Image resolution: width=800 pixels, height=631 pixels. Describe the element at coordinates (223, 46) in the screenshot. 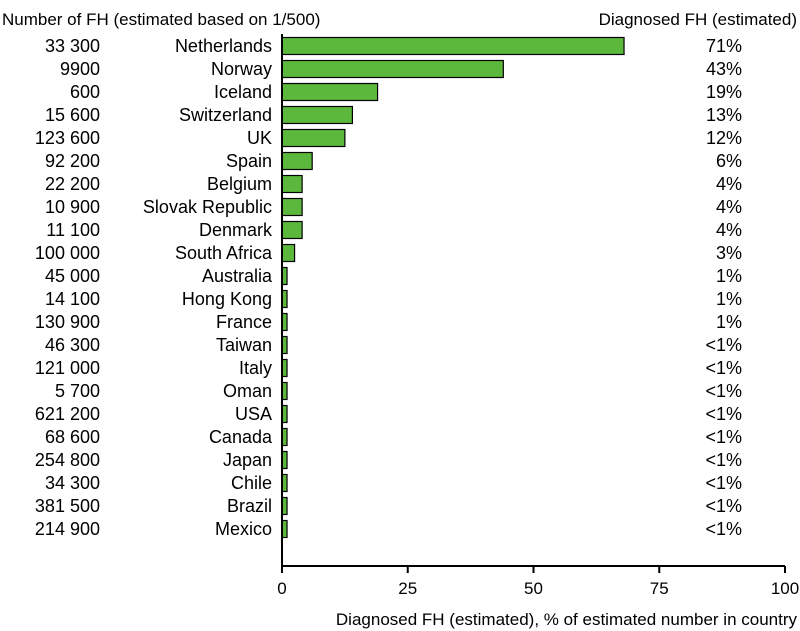

I see `country-label: Netherlands` at that location.